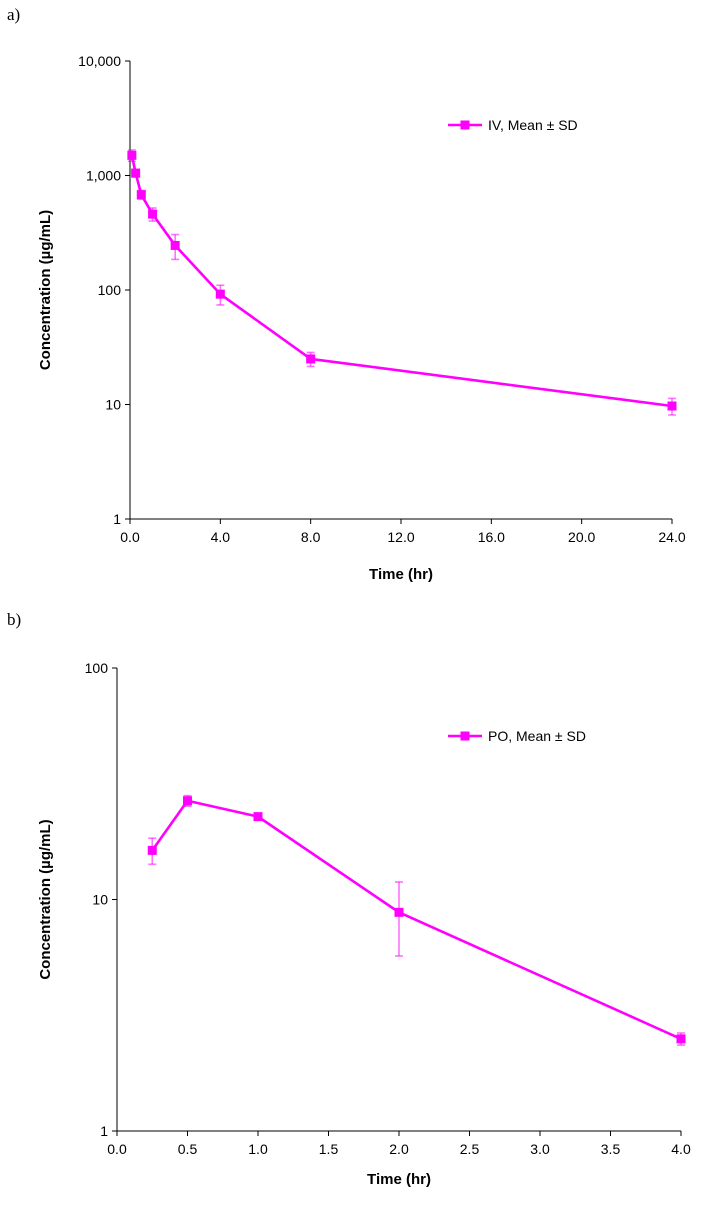 This screenshot has width=716, height=1208. I want to click on legend-label: IV, Mean ± SD, so click(533, 125).